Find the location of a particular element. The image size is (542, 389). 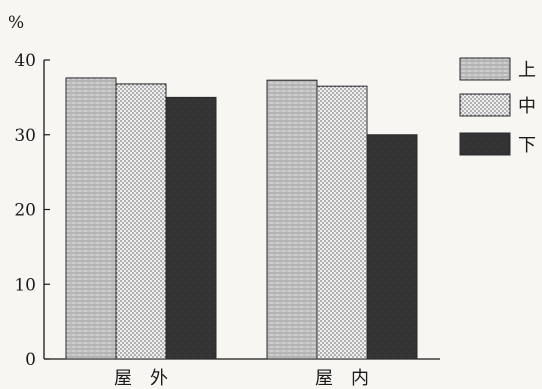

legend: 上中下 is located at coordinates (497, 106).